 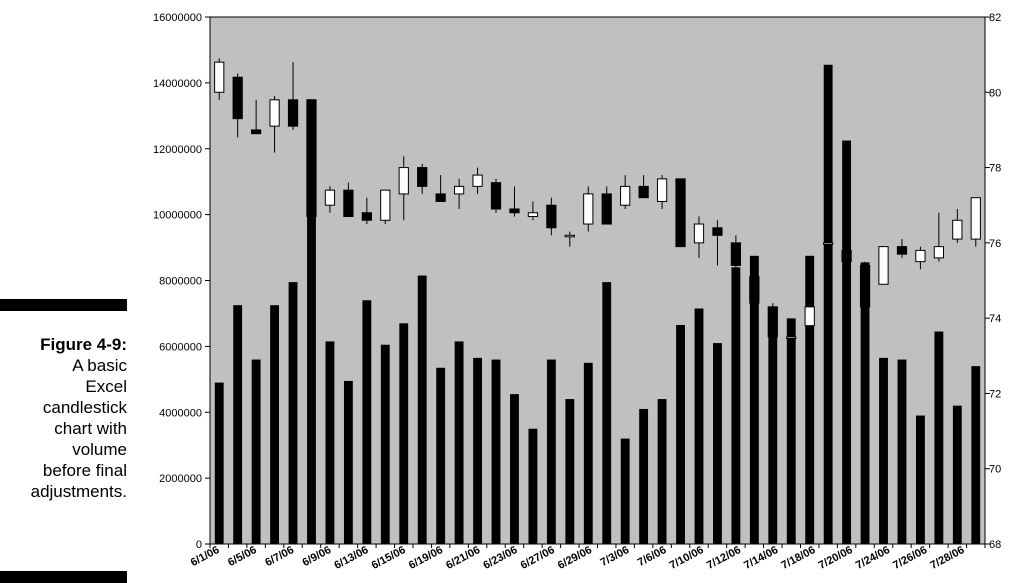 I want to click on x-tick-label: 6/29/06, so click(x=575, y=558).